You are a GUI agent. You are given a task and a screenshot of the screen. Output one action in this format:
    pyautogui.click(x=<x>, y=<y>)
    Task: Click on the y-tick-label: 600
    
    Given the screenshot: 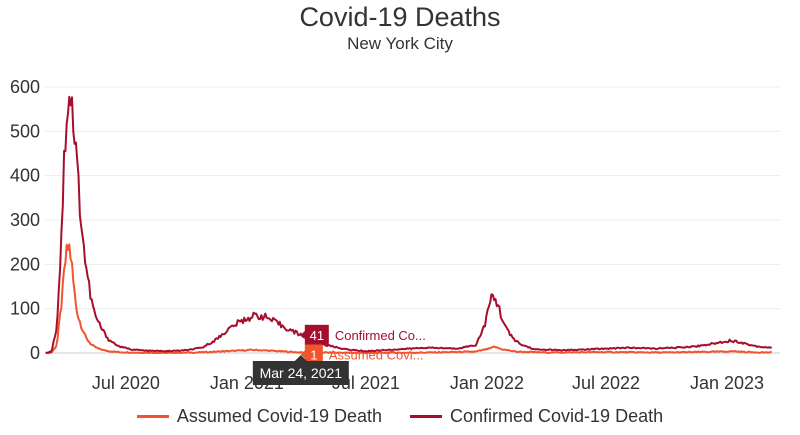 What is the action you would take?
    pyautogui.click(x=25, y=87)
    